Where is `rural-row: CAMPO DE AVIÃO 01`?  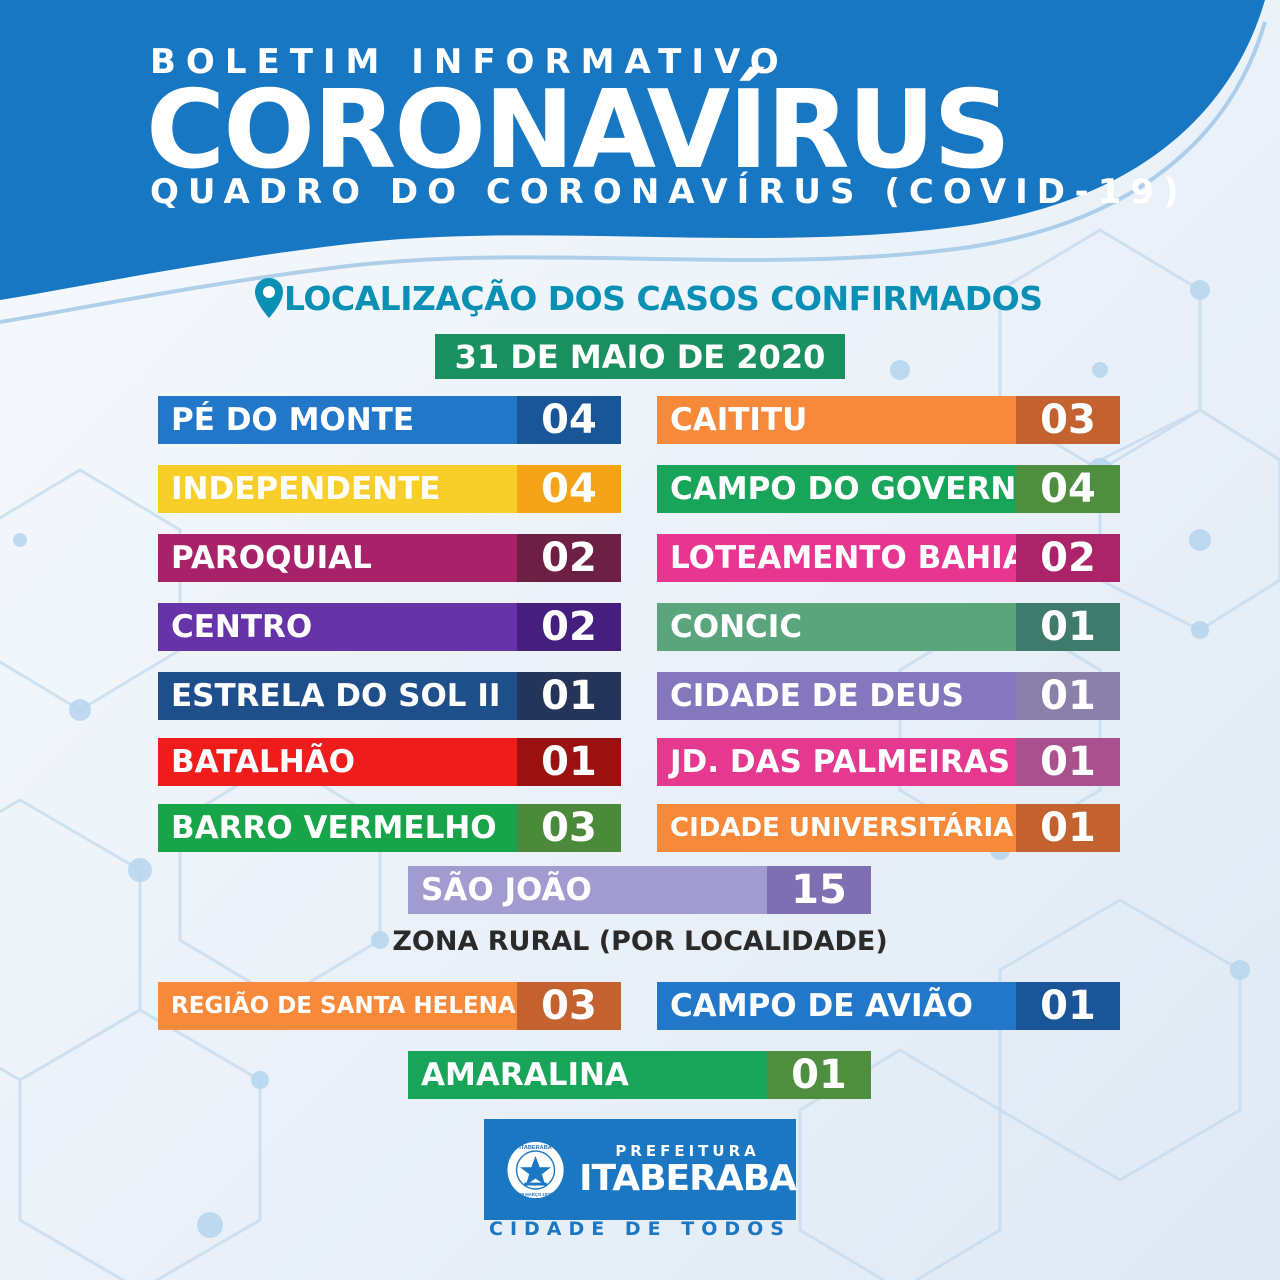
rural-row: CAMPO DE AVIÃO 01 is located at coordinates (888, 1006).